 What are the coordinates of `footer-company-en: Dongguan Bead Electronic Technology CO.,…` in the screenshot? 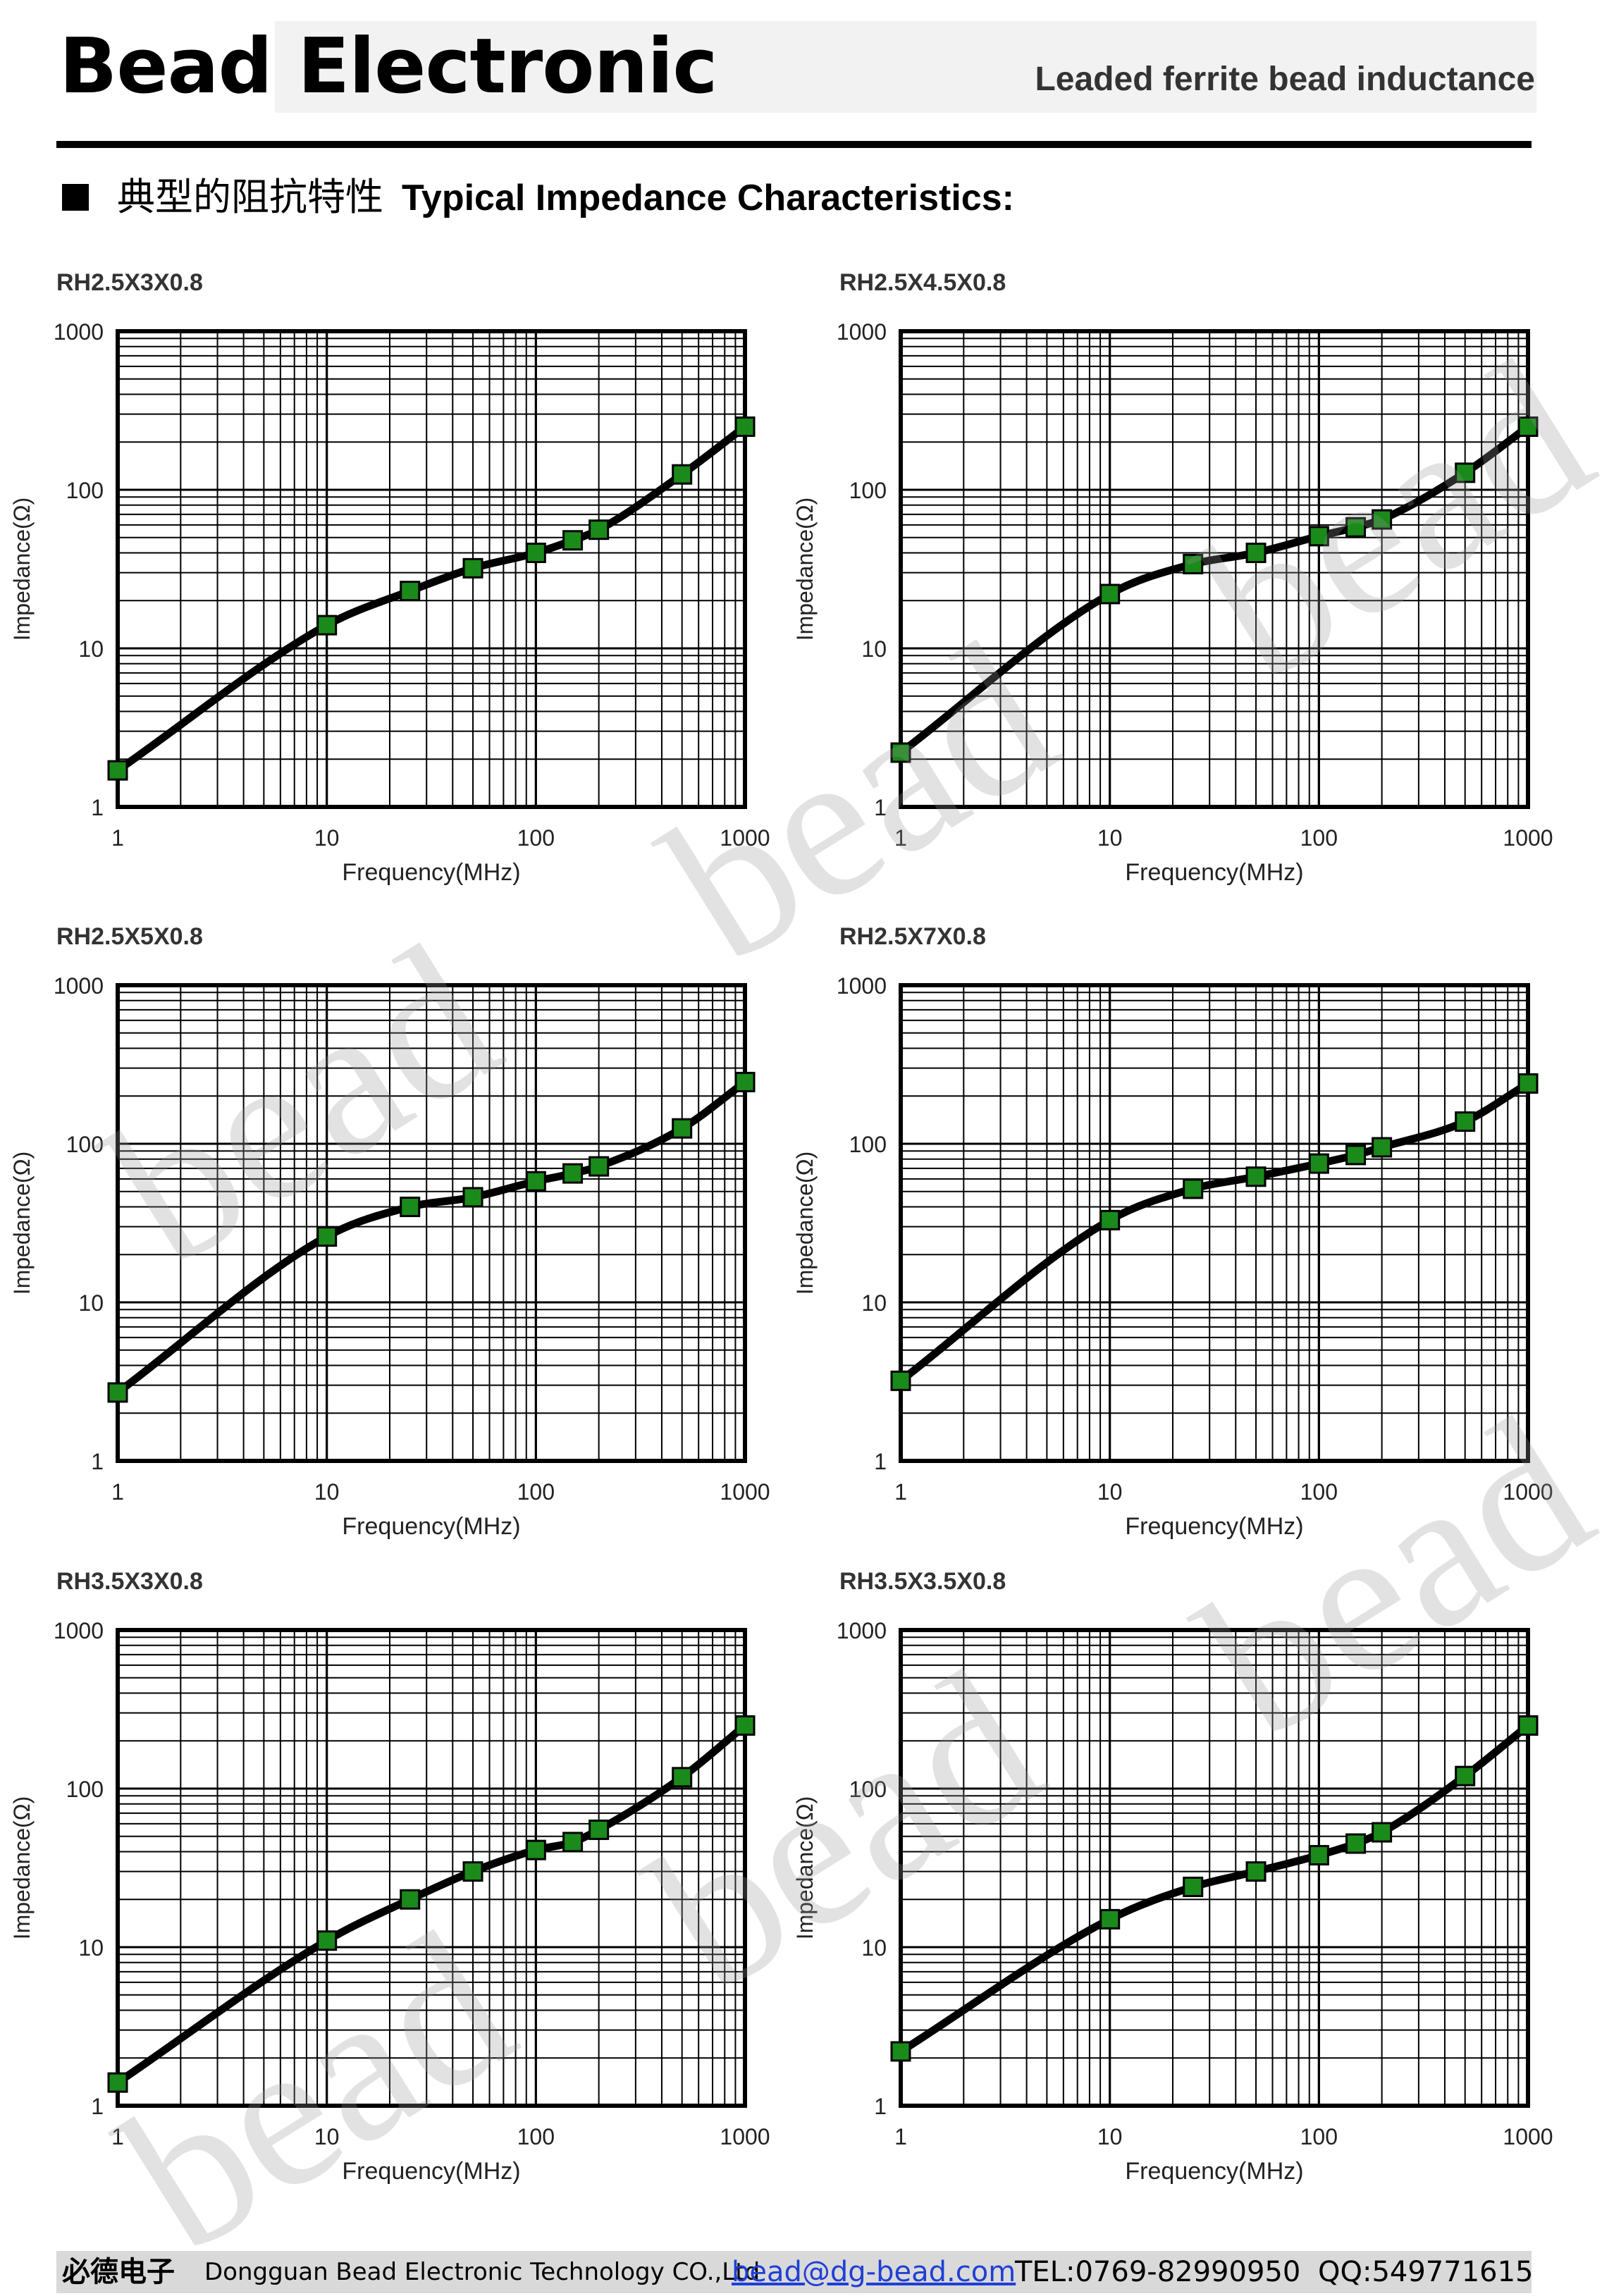 It's located at (482, 2272).